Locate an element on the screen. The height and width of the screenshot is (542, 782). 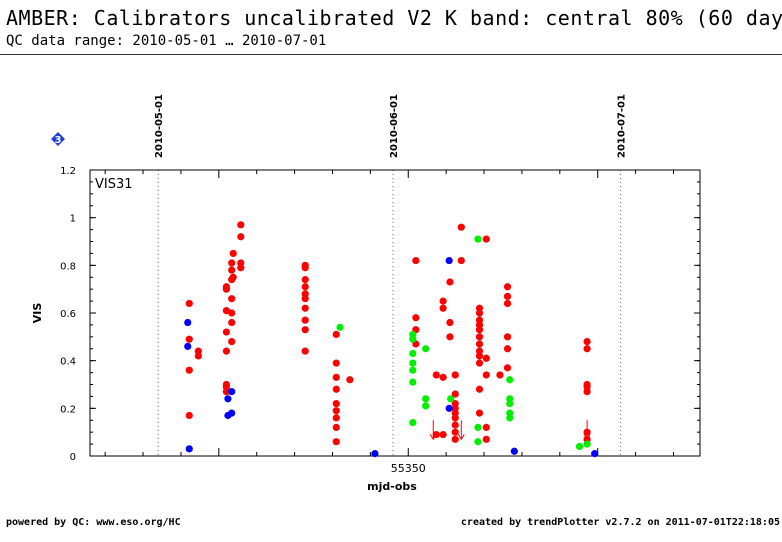
y-tick-label: 0.2 is located at coordinates (68, 409).